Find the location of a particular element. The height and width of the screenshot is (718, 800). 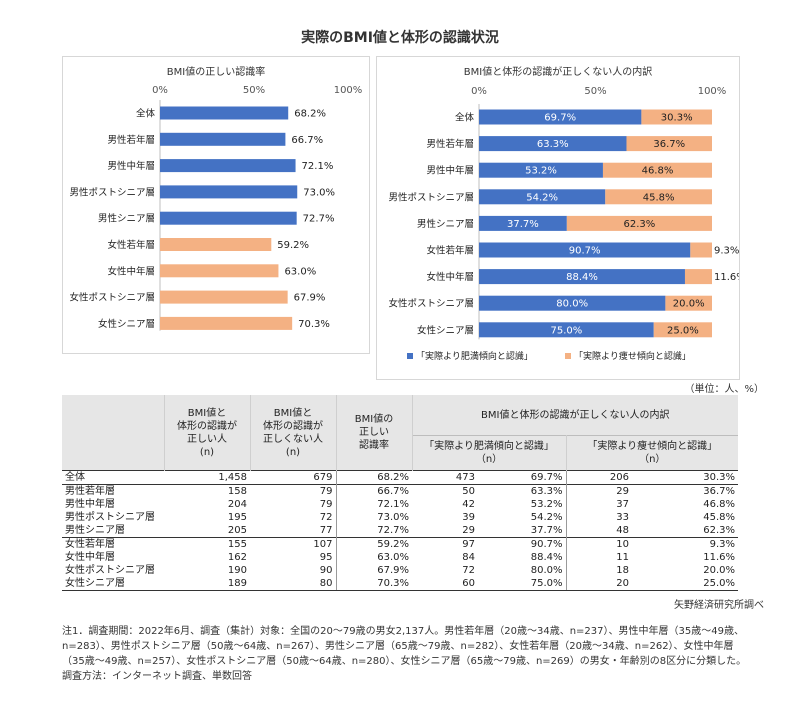

row-category: 全体 is located at coordinates (113, 477).